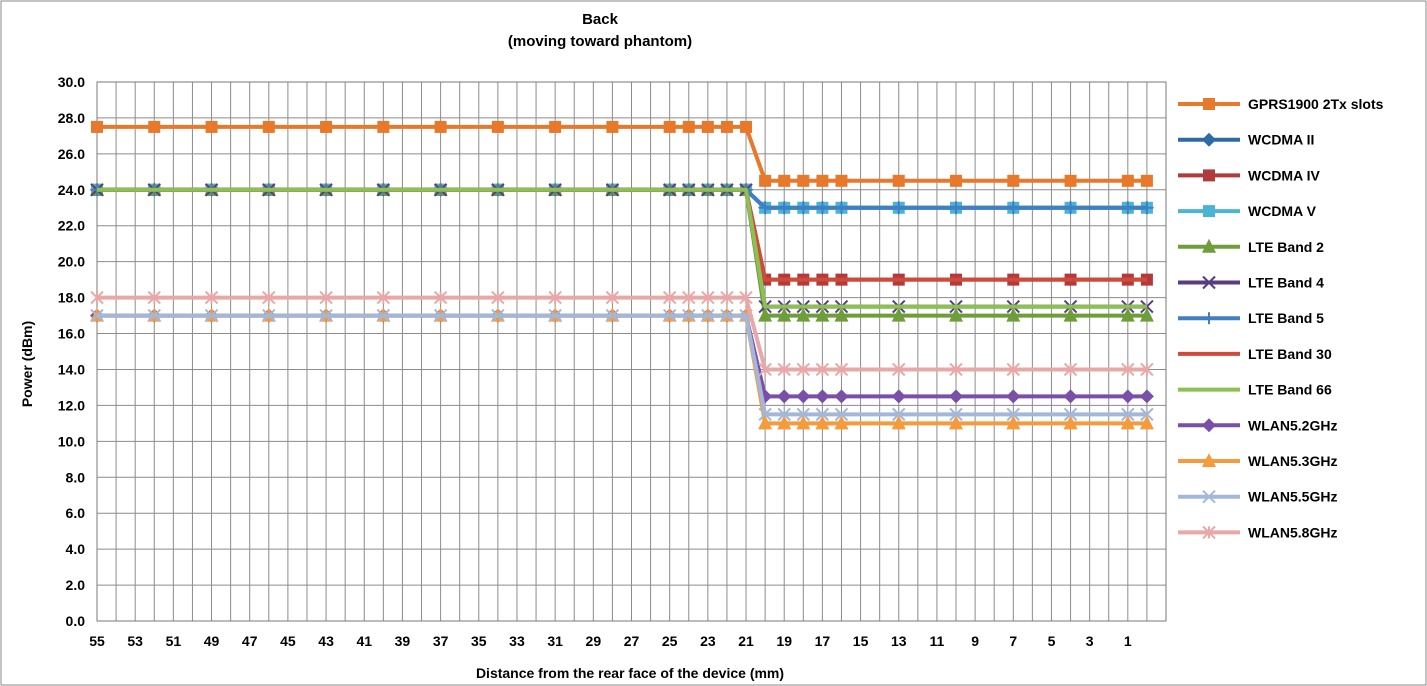 The width and height of the screenshot is (1427, 686). What do you see at coordinates (76, 585) in the screenshot?
I see `y-tick-label: 2.0` at bounding box center [76, 585].